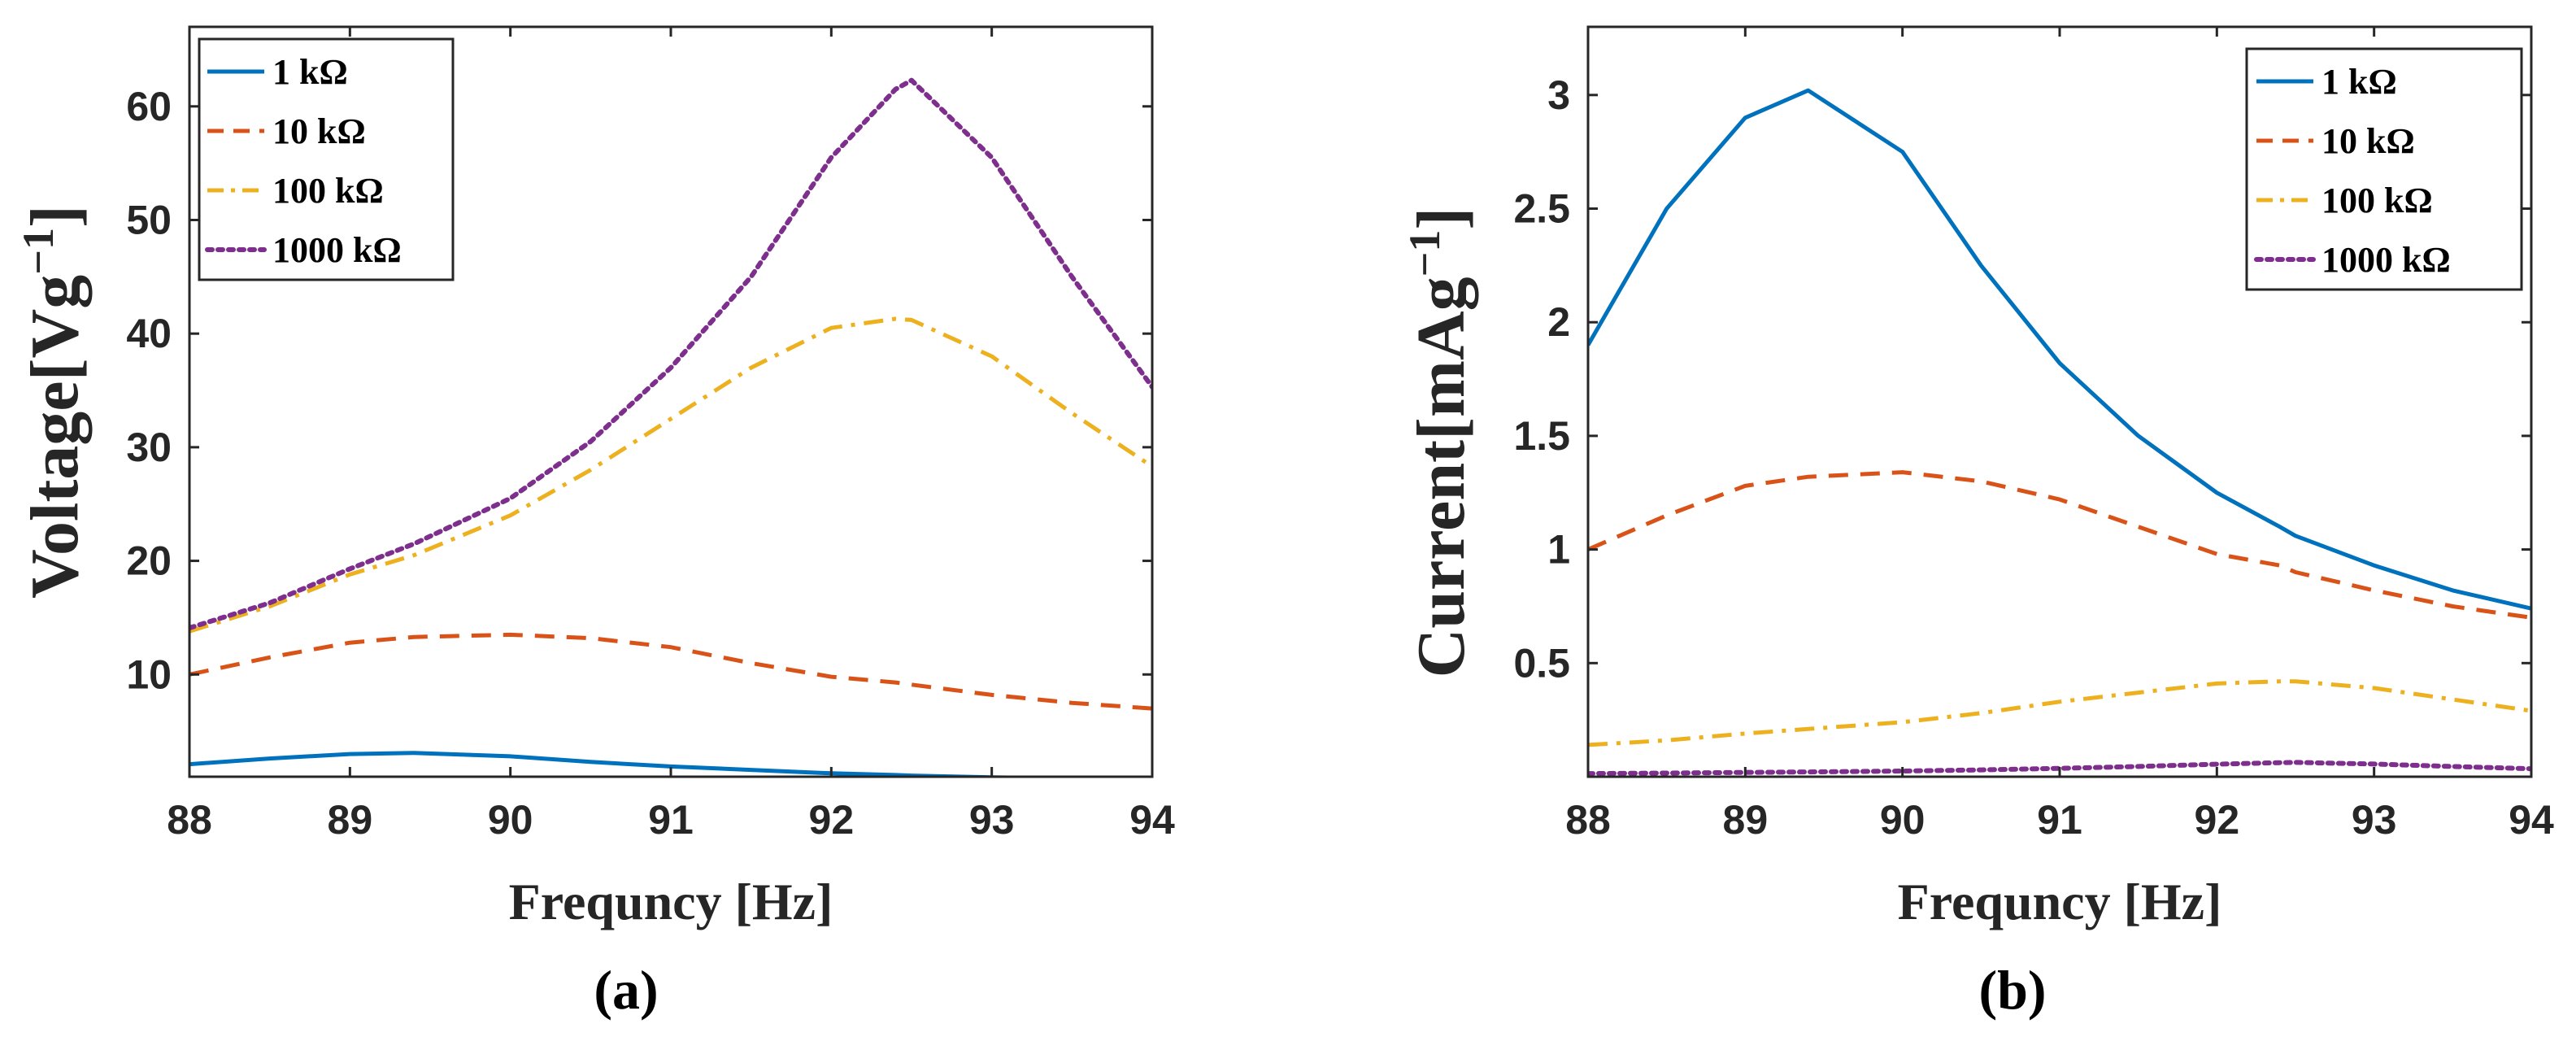  I want to click on panel-b-y-axis-label-main: Current[mAg, so click(1441, 477).